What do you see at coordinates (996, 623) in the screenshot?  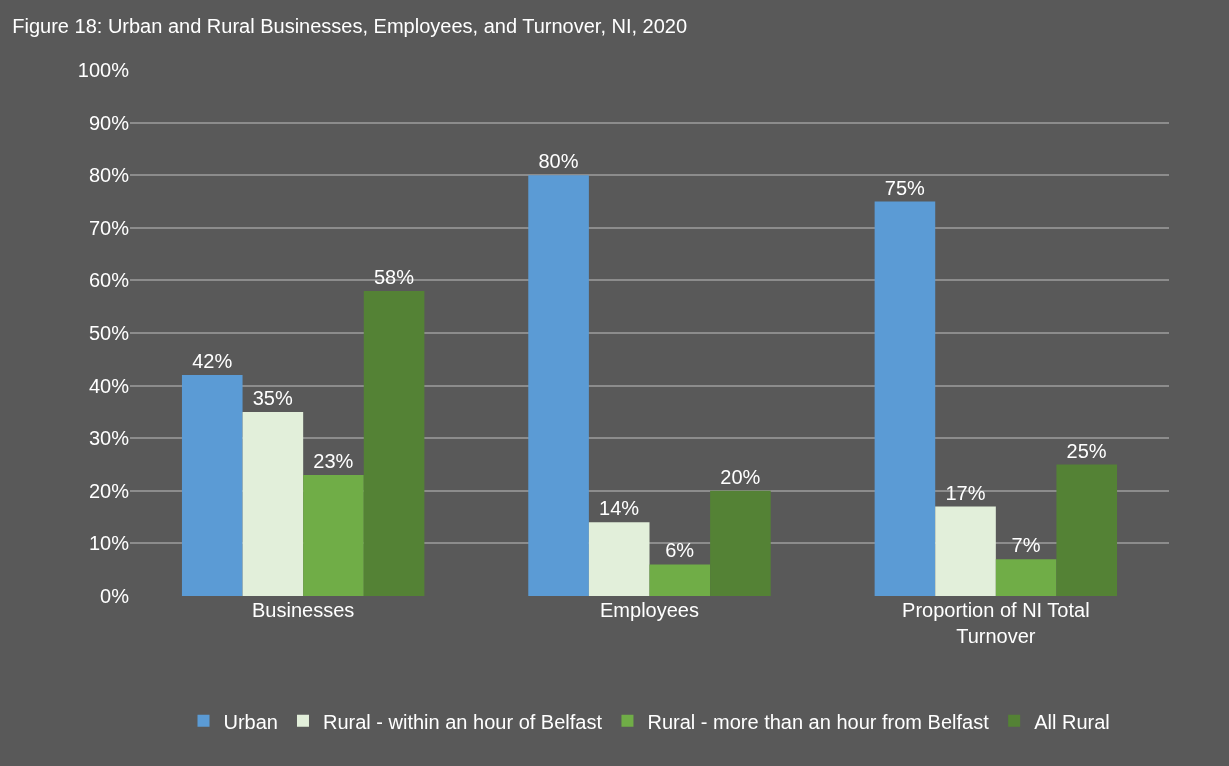 I see `x-tick-label: Proportion of NI Total Turnover` at bounding box center [996, 623].